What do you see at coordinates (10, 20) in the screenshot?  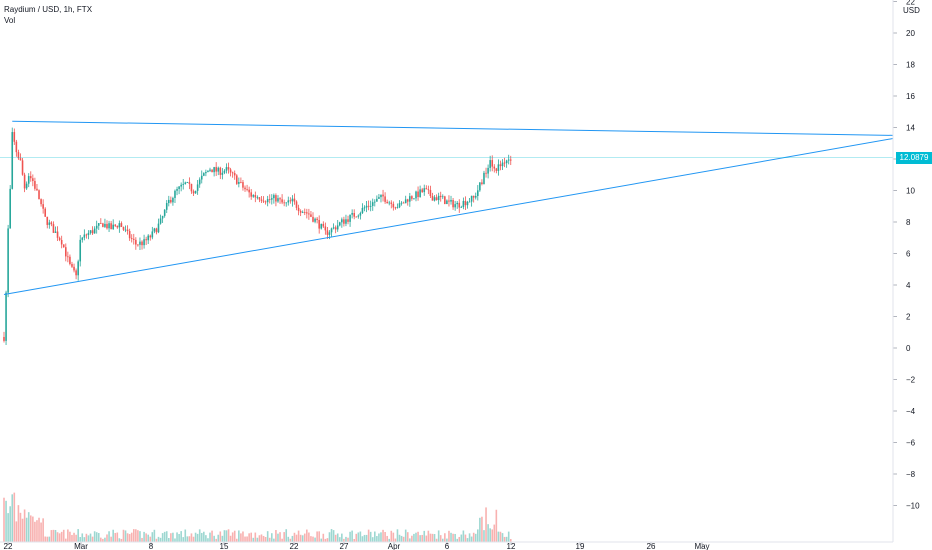 I see `volume-label: Vol` at bounding box center [10, 20].